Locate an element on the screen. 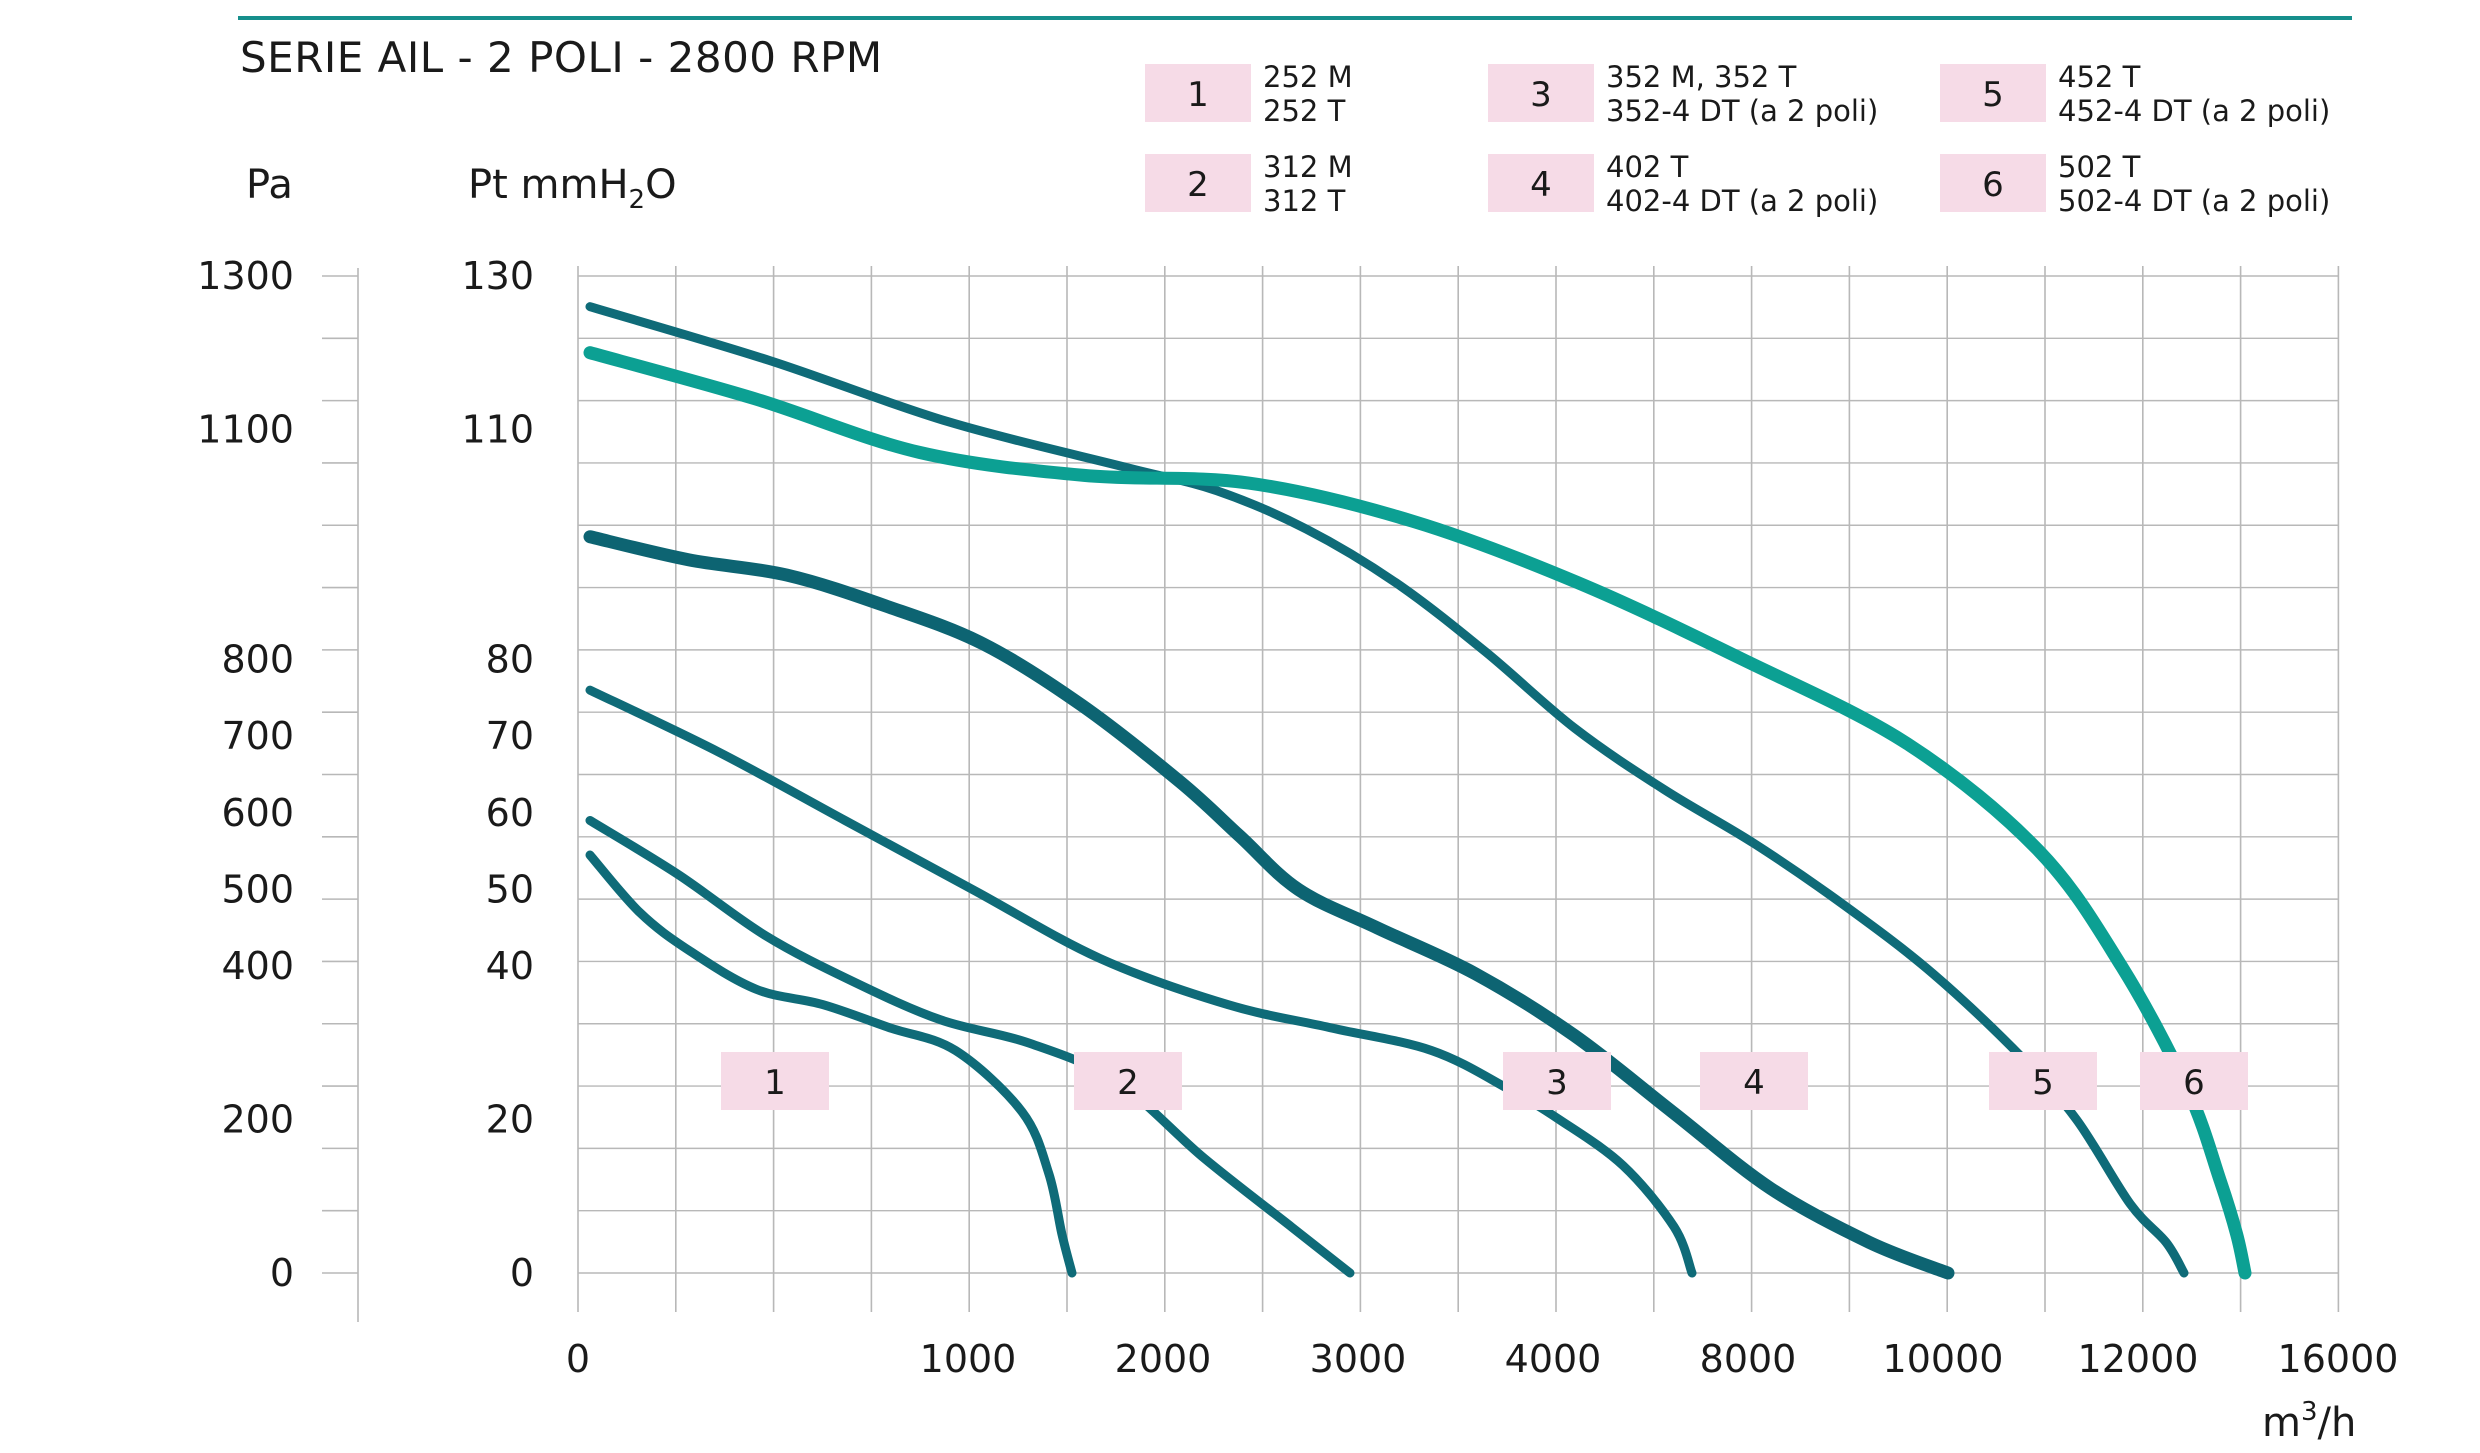 The image size is (2480, 1453). curve-label-number: 1 is located at coordinates (775, 1083).